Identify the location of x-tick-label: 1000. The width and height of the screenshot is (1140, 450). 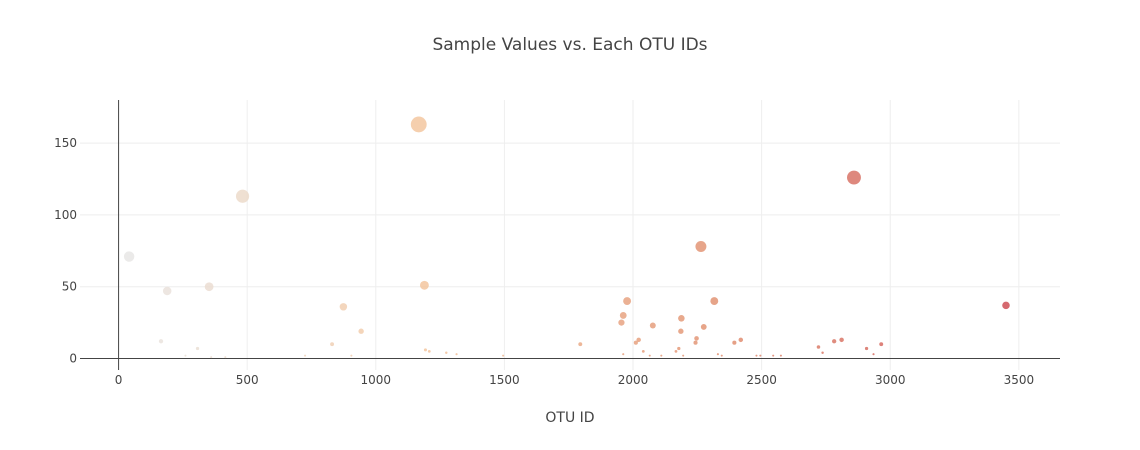
(376, 380).